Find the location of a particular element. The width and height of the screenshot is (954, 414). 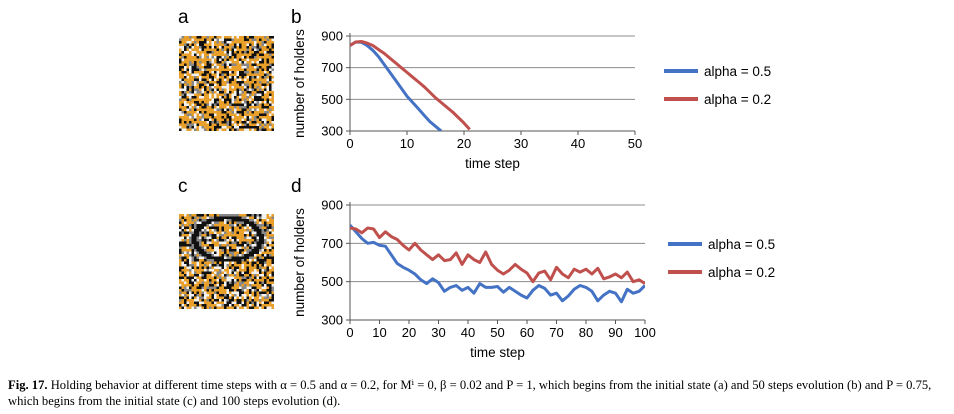

panel-label-a: a is located at coordinates (183, 17).